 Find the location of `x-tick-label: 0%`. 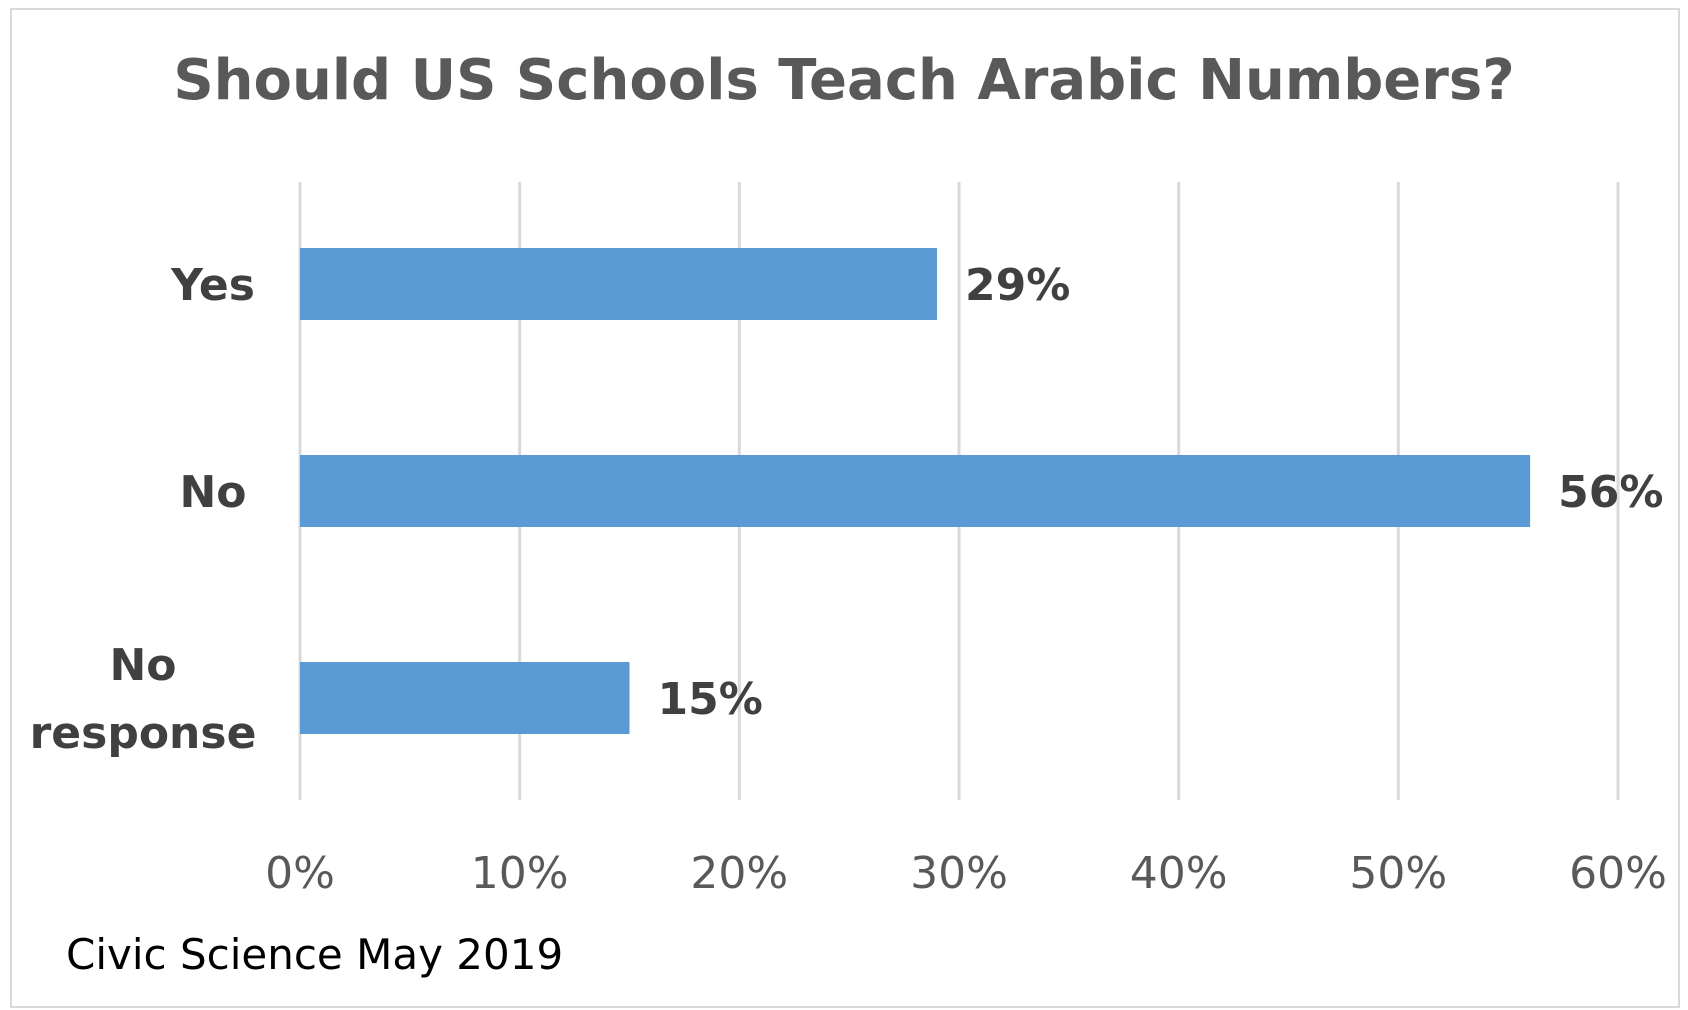

x-tick-label: 0% is located at coordinates (300, 873).